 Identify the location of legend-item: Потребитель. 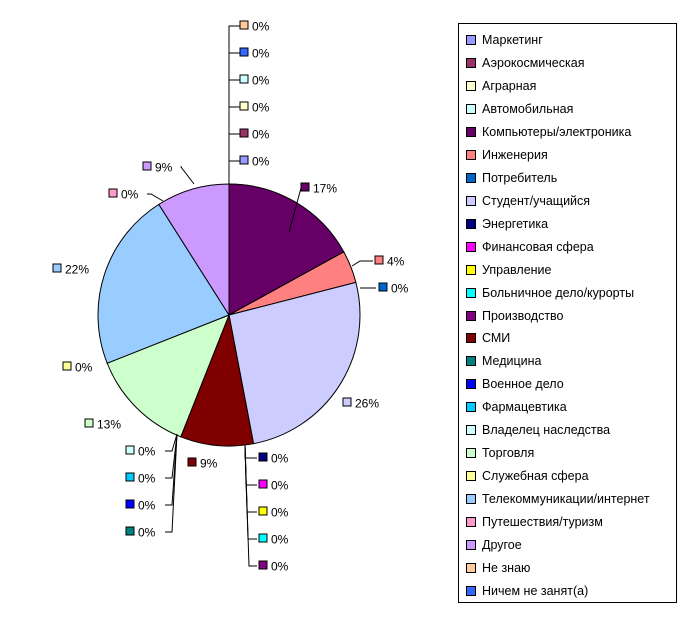
(511, 178).